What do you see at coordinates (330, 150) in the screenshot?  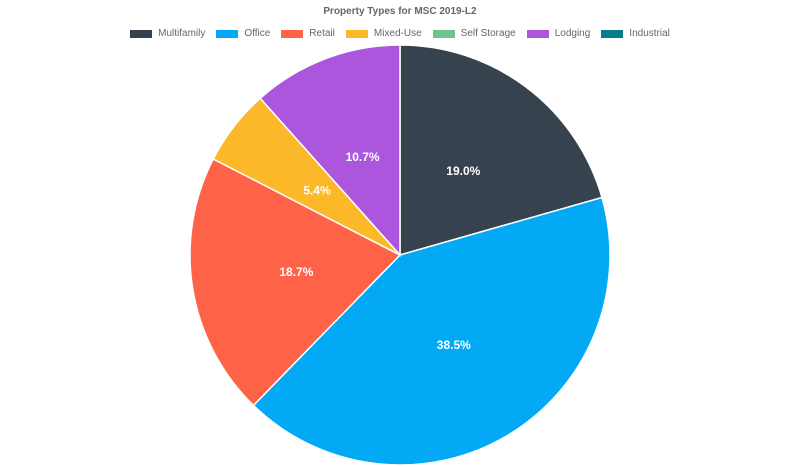 I see `pie-slice-lodging` at bounding box center [330, 150].